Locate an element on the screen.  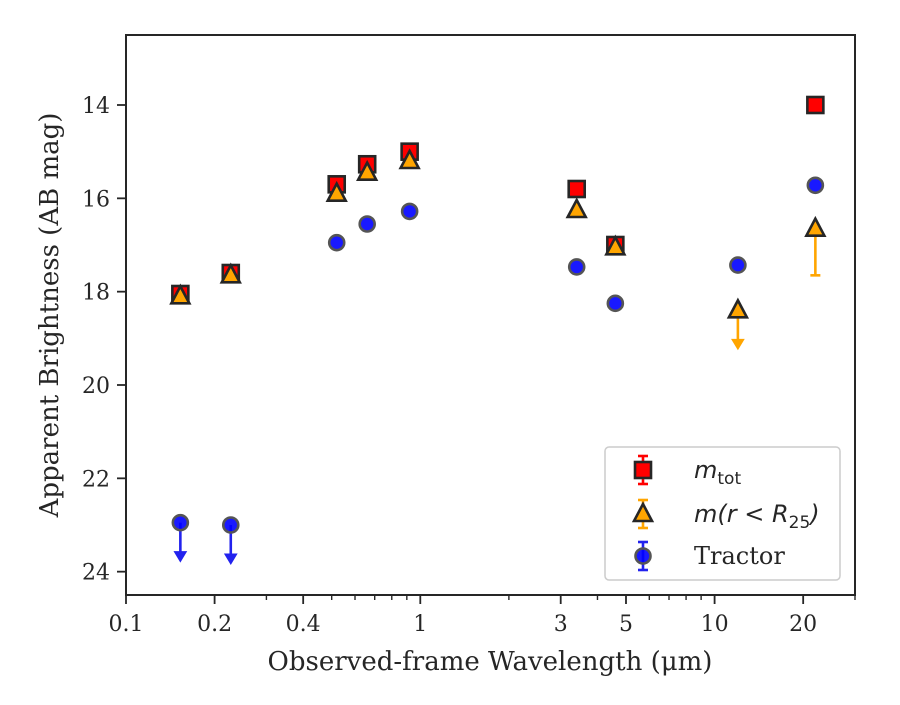
x-tick-label: 0.1 is located at coordinates (126, 624).